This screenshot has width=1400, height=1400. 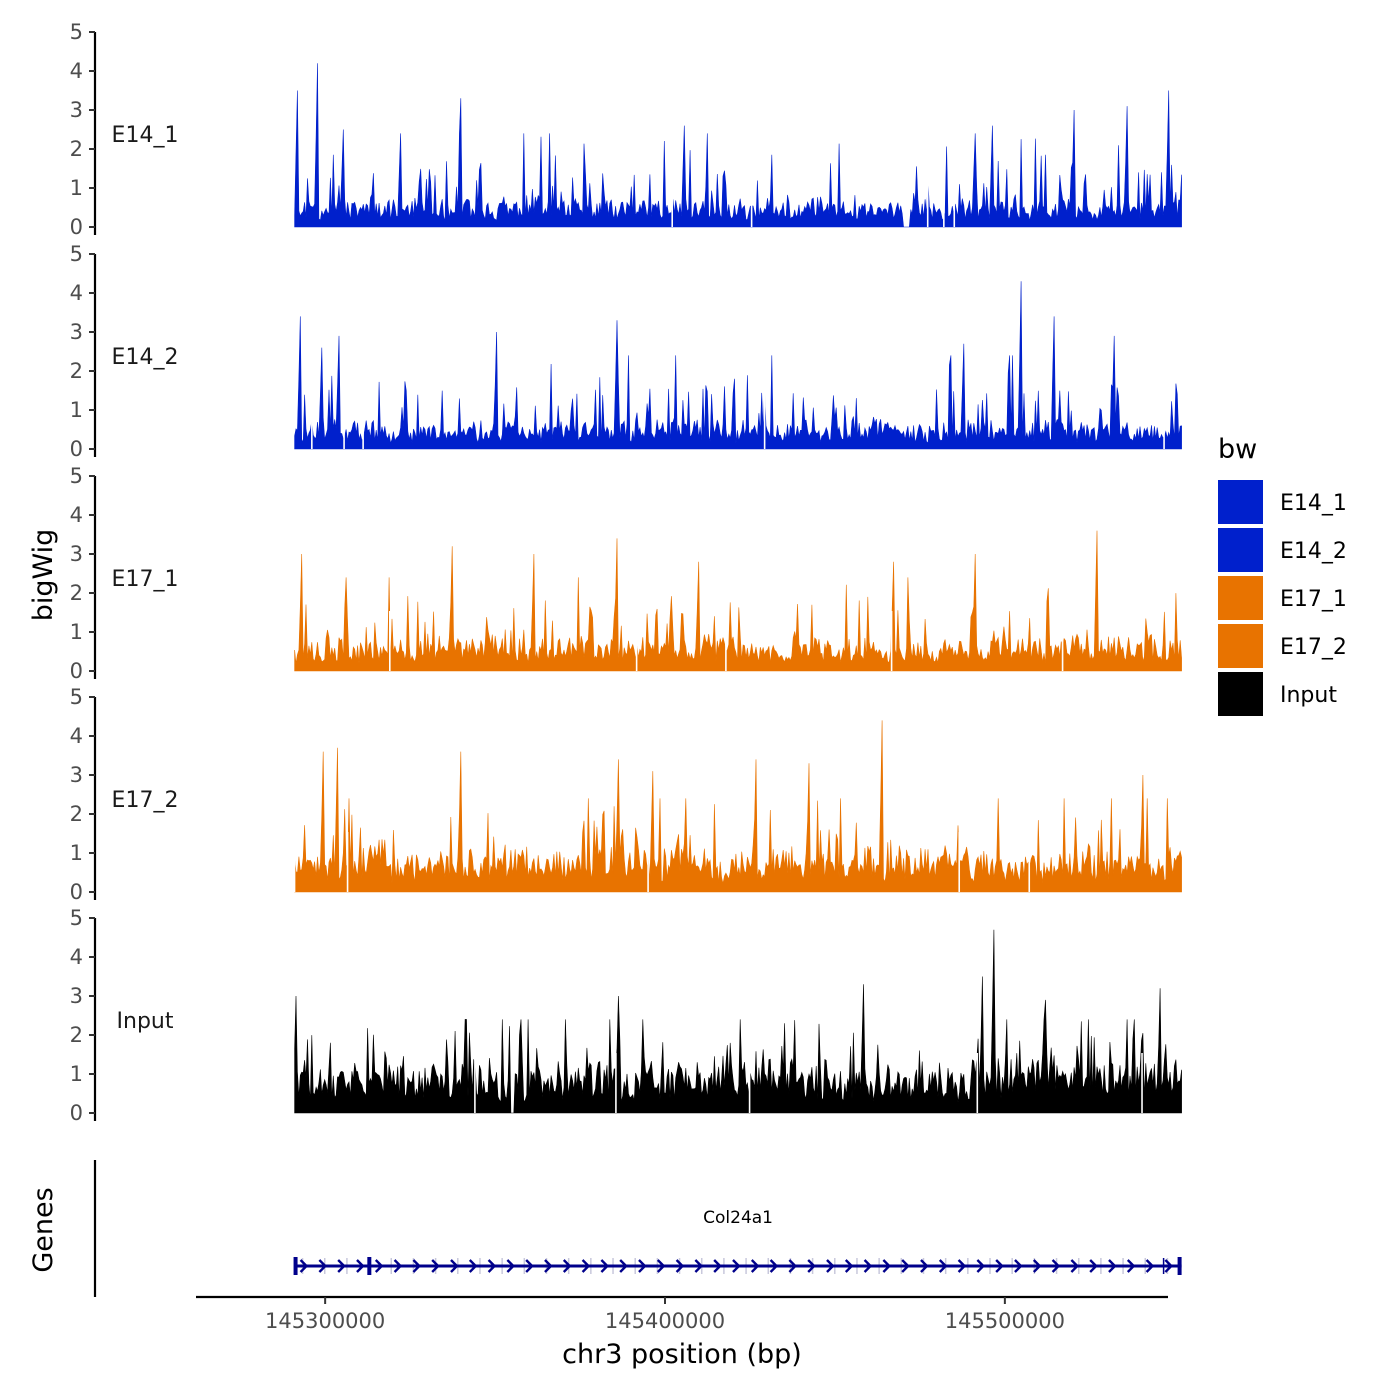 I want to click on legend-label: E14_1, so click(x=1313, y=503).